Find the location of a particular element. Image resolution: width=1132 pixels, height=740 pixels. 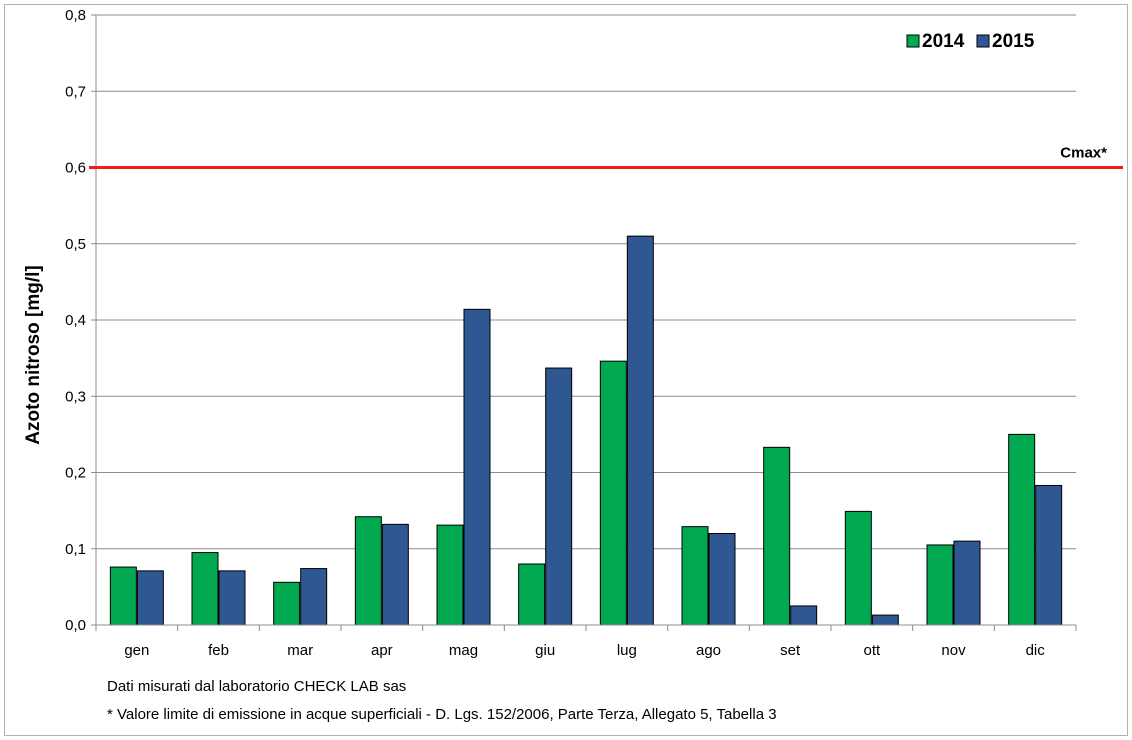

x-tick-label: gen is located at coordinates (136, 650).